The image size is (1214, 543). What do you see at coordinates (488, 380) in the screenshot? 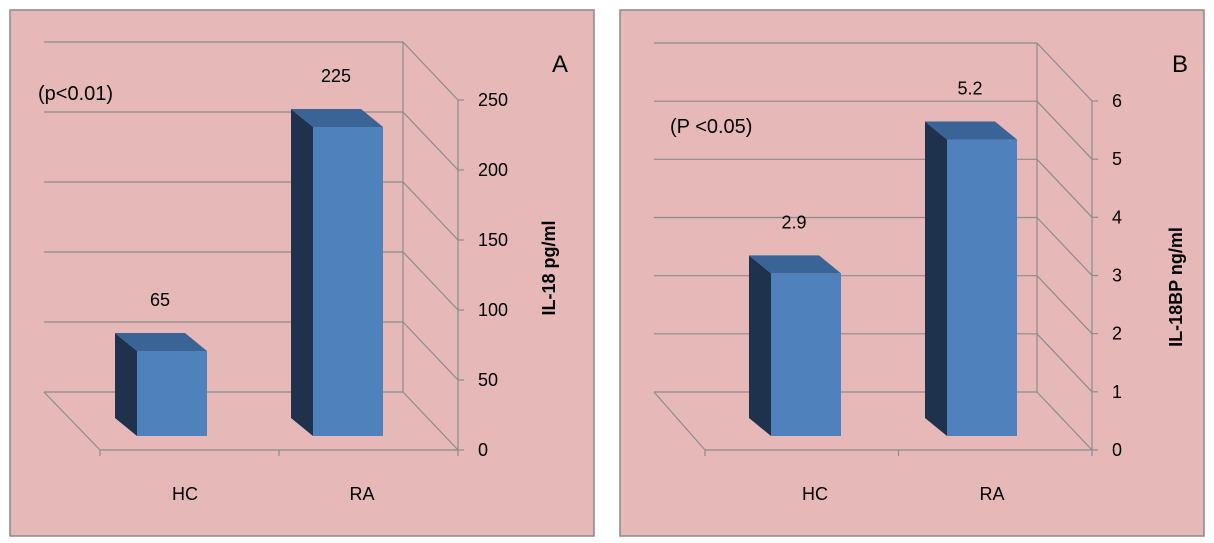
I see `chart-a-y-tick-label: 50` at bounding box center [488, 380].